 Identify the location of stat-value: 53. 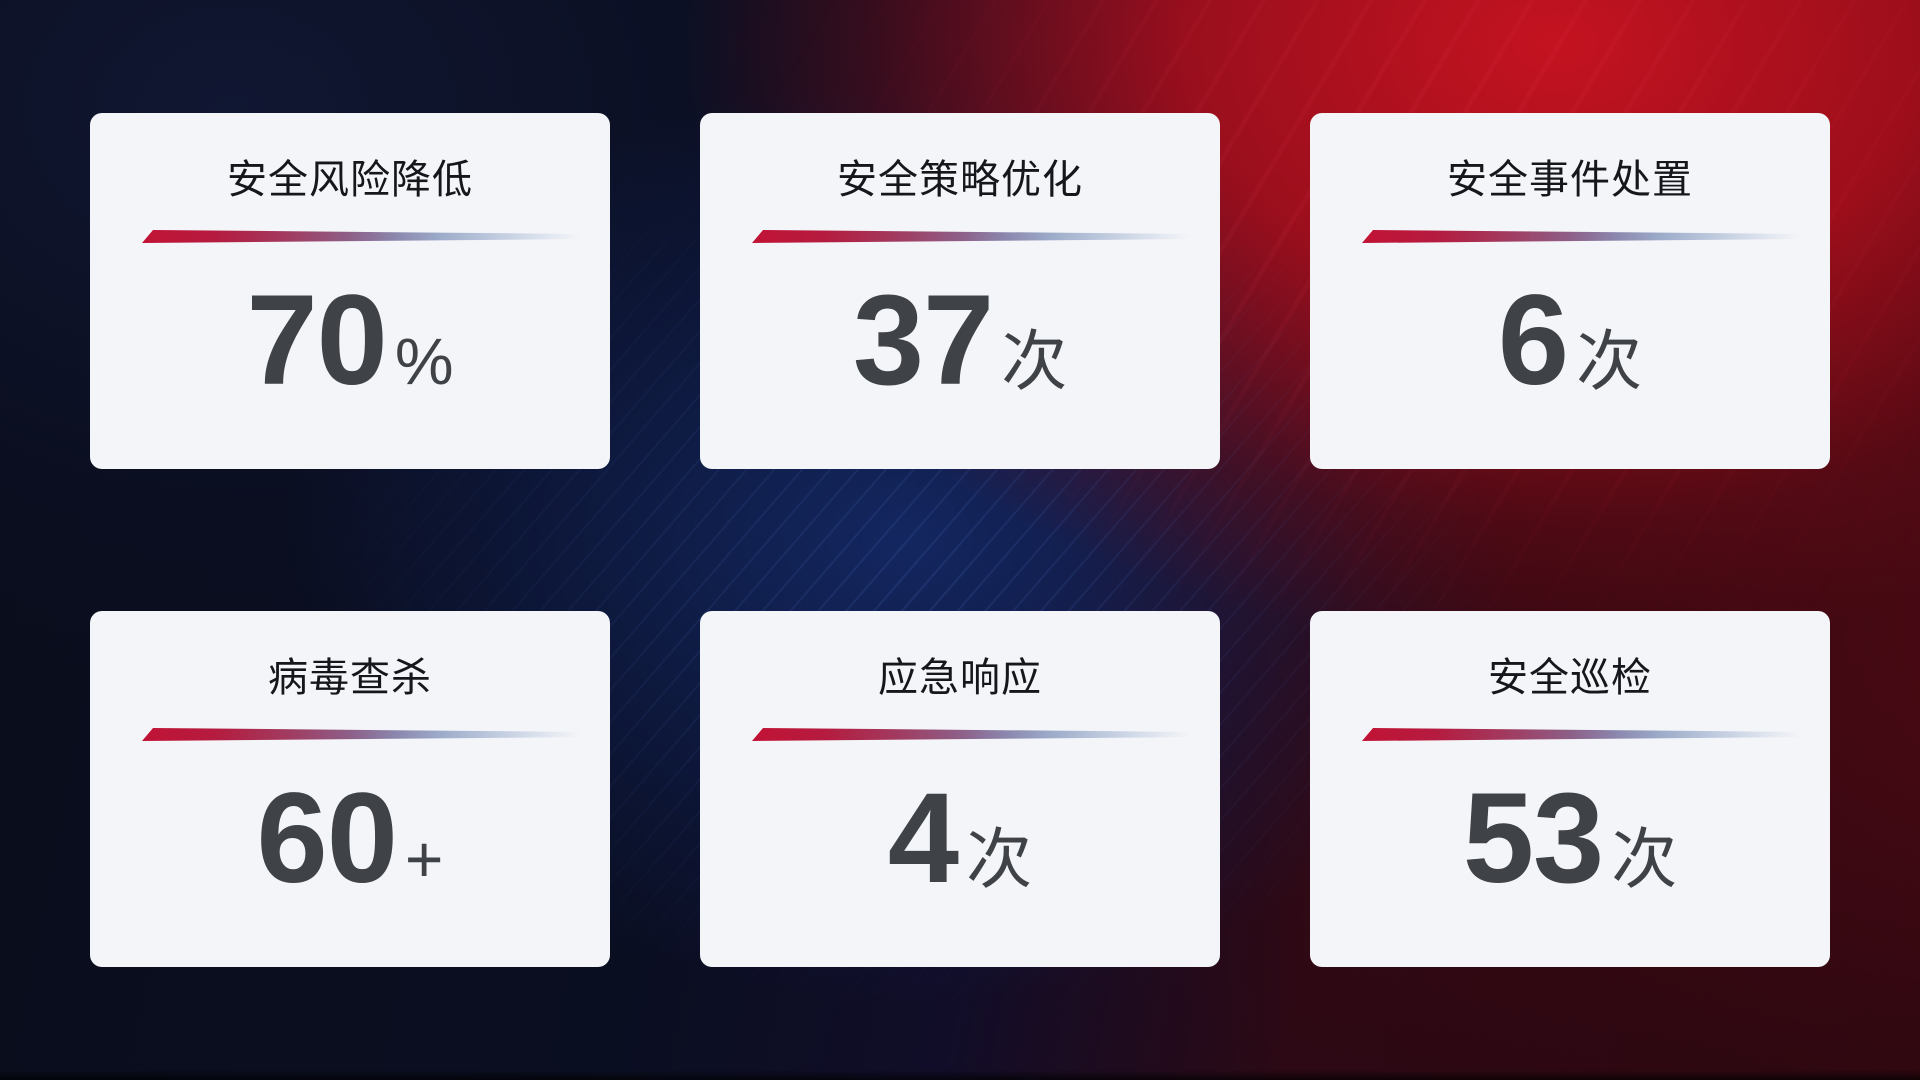
(1533, 838).